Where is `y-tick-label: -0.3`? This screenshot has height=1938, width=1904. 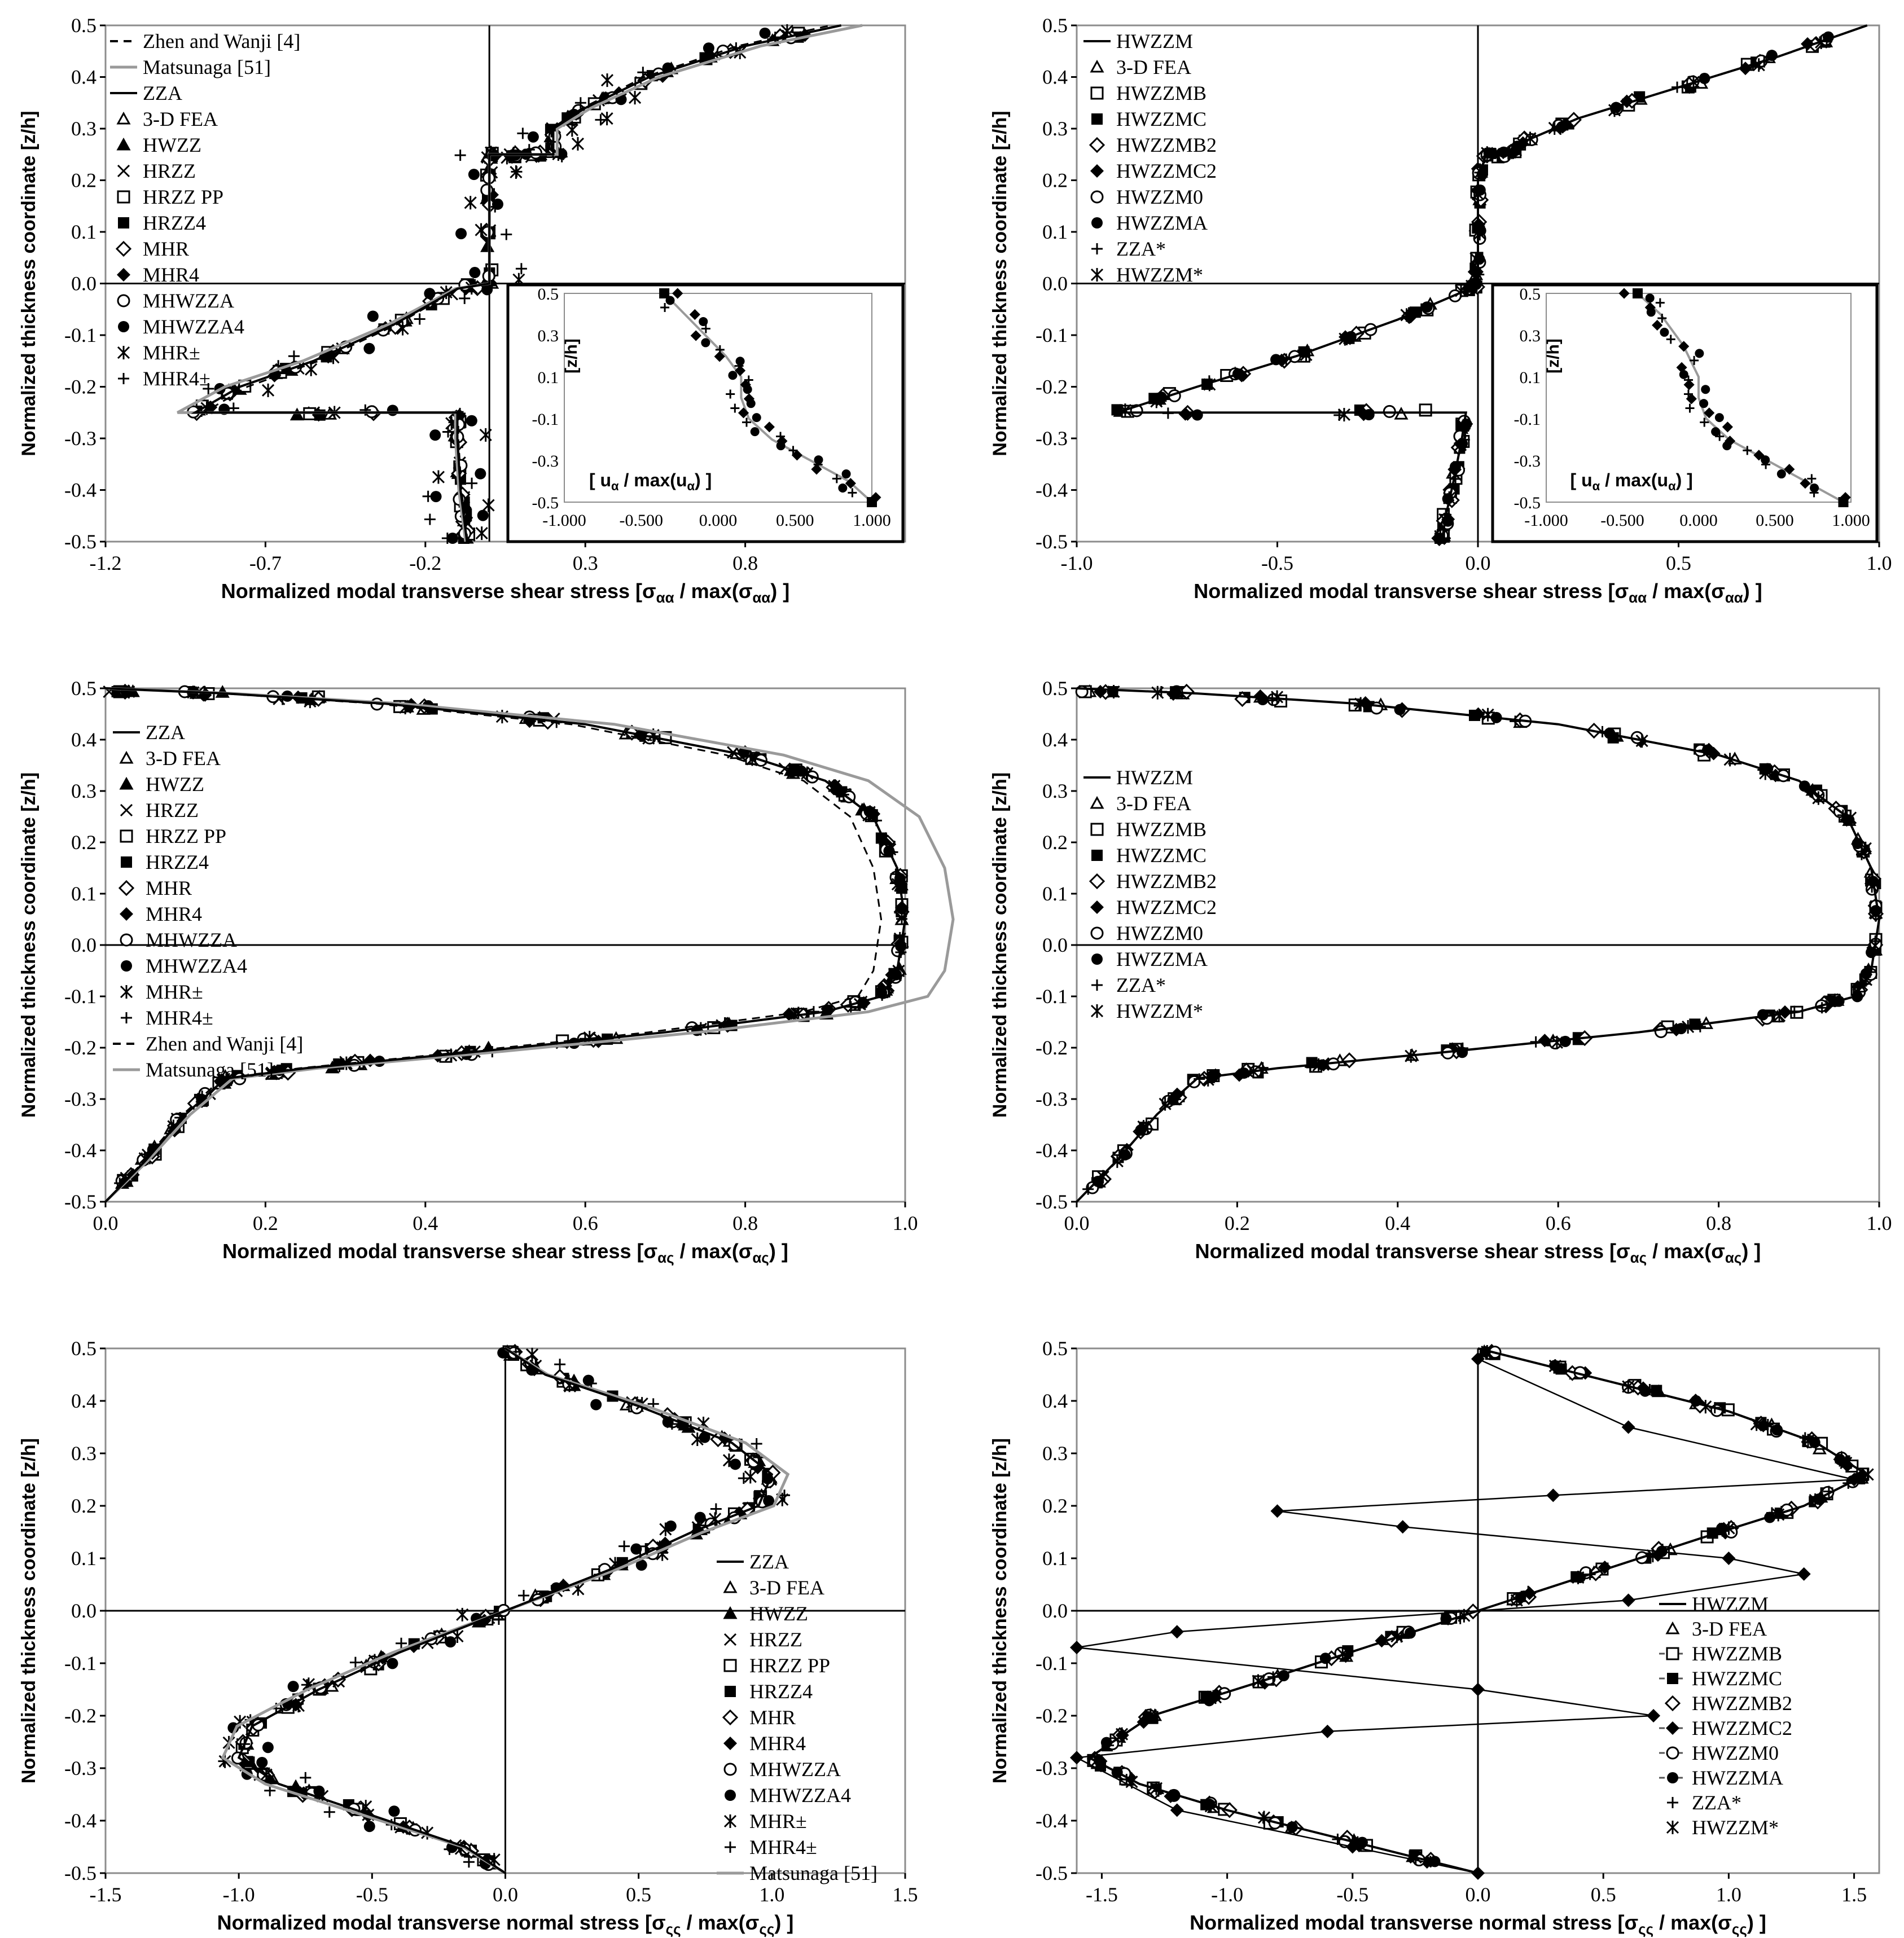 y-tick-label: -0.3 is located at coordinates (80, 439).